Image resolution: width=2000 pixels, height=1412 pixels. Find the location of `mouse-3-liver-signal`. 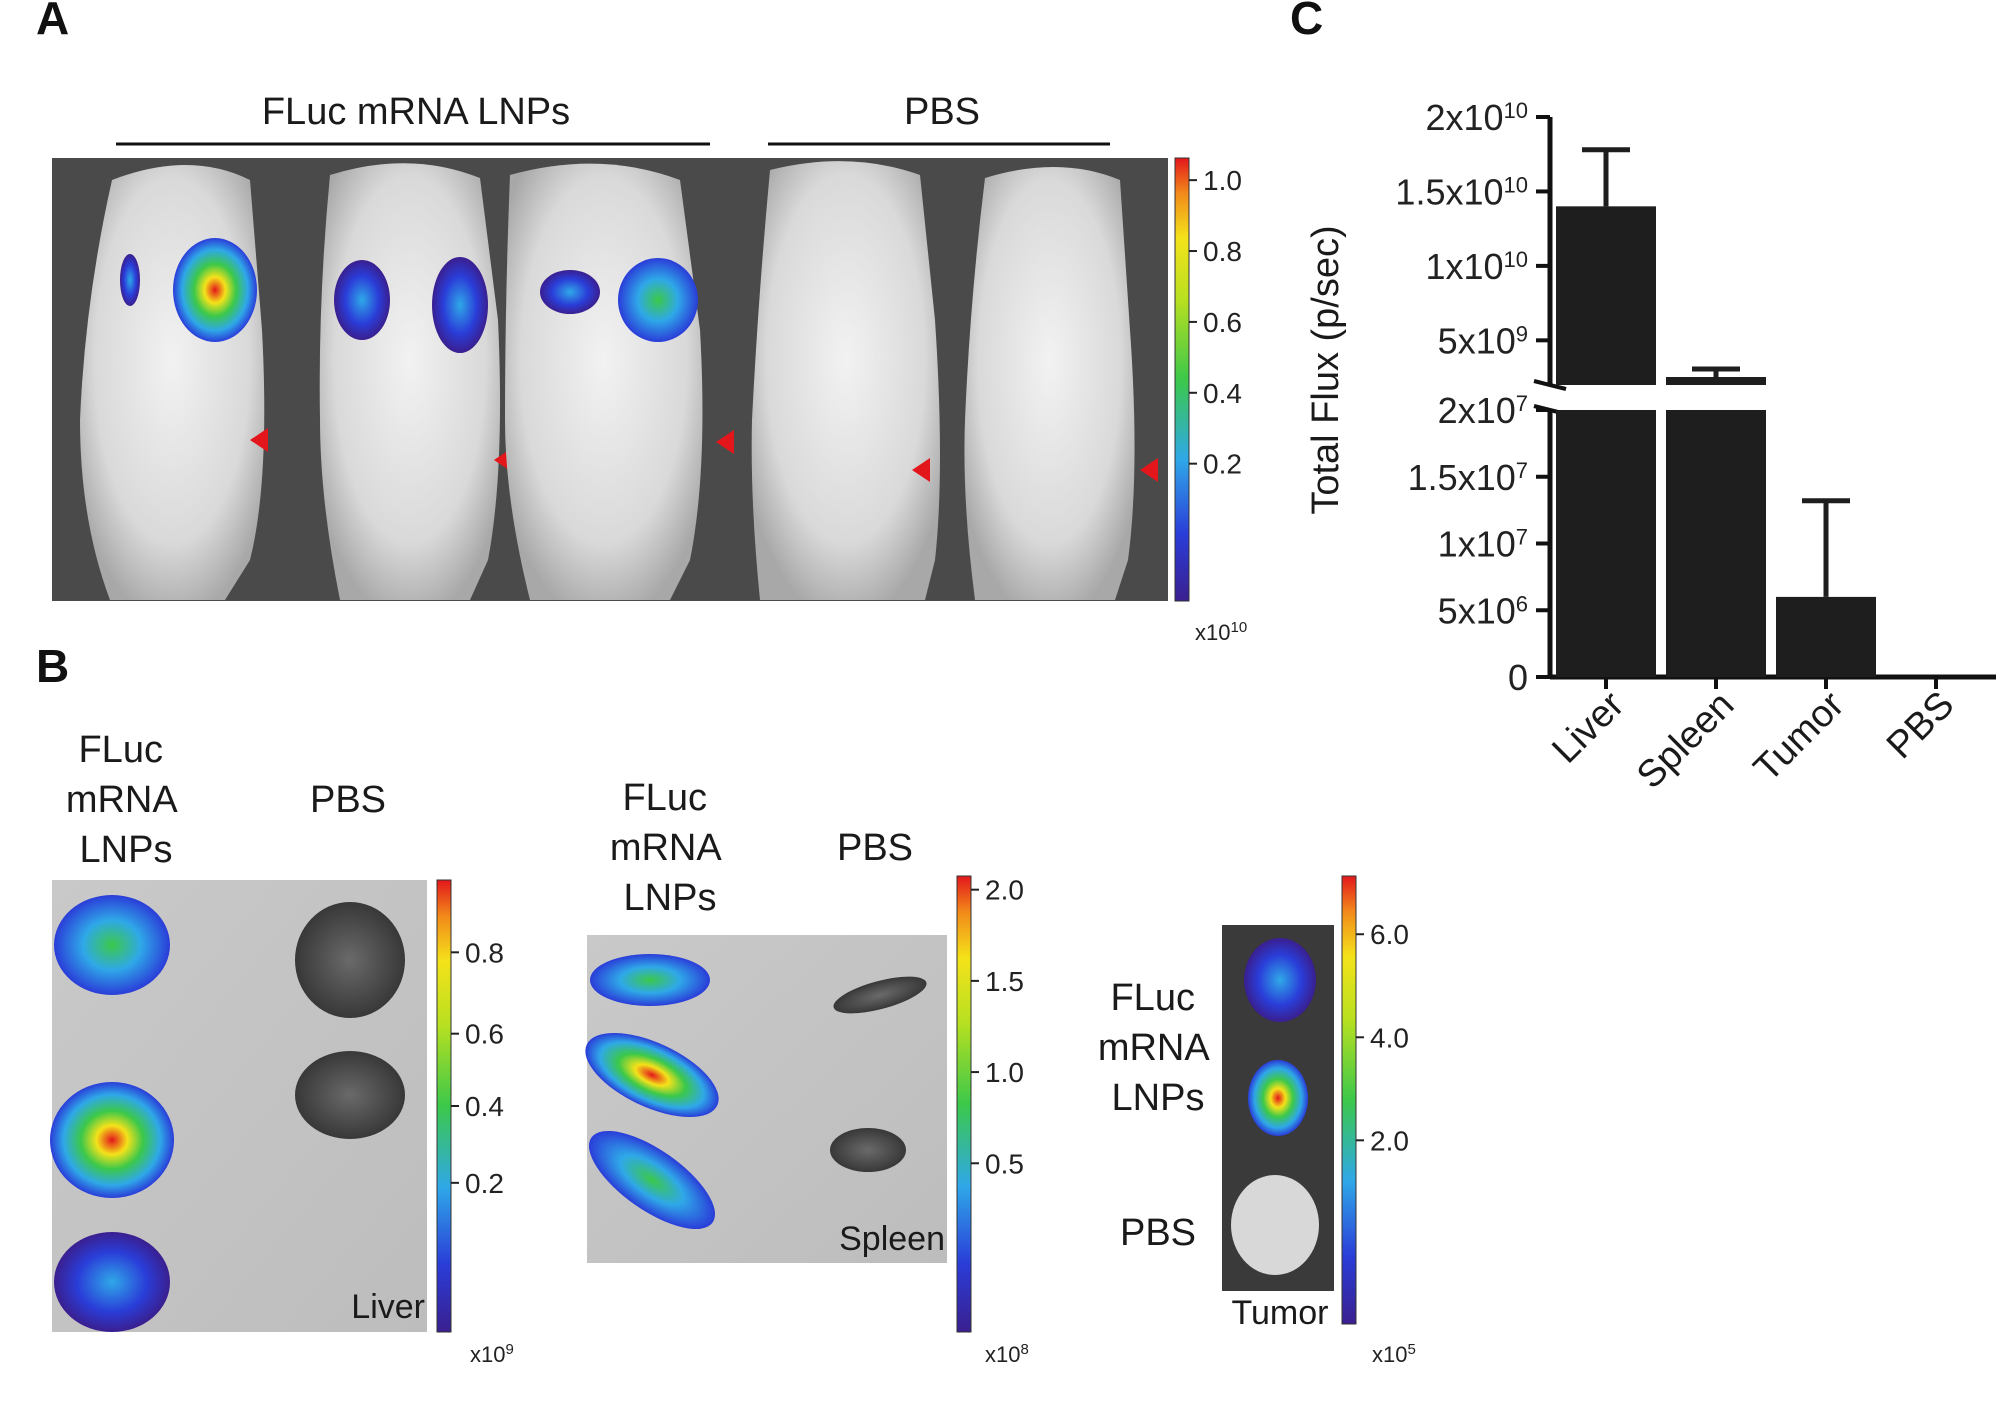

mouse-3-liver-signal is located at coordinates (658, 300).